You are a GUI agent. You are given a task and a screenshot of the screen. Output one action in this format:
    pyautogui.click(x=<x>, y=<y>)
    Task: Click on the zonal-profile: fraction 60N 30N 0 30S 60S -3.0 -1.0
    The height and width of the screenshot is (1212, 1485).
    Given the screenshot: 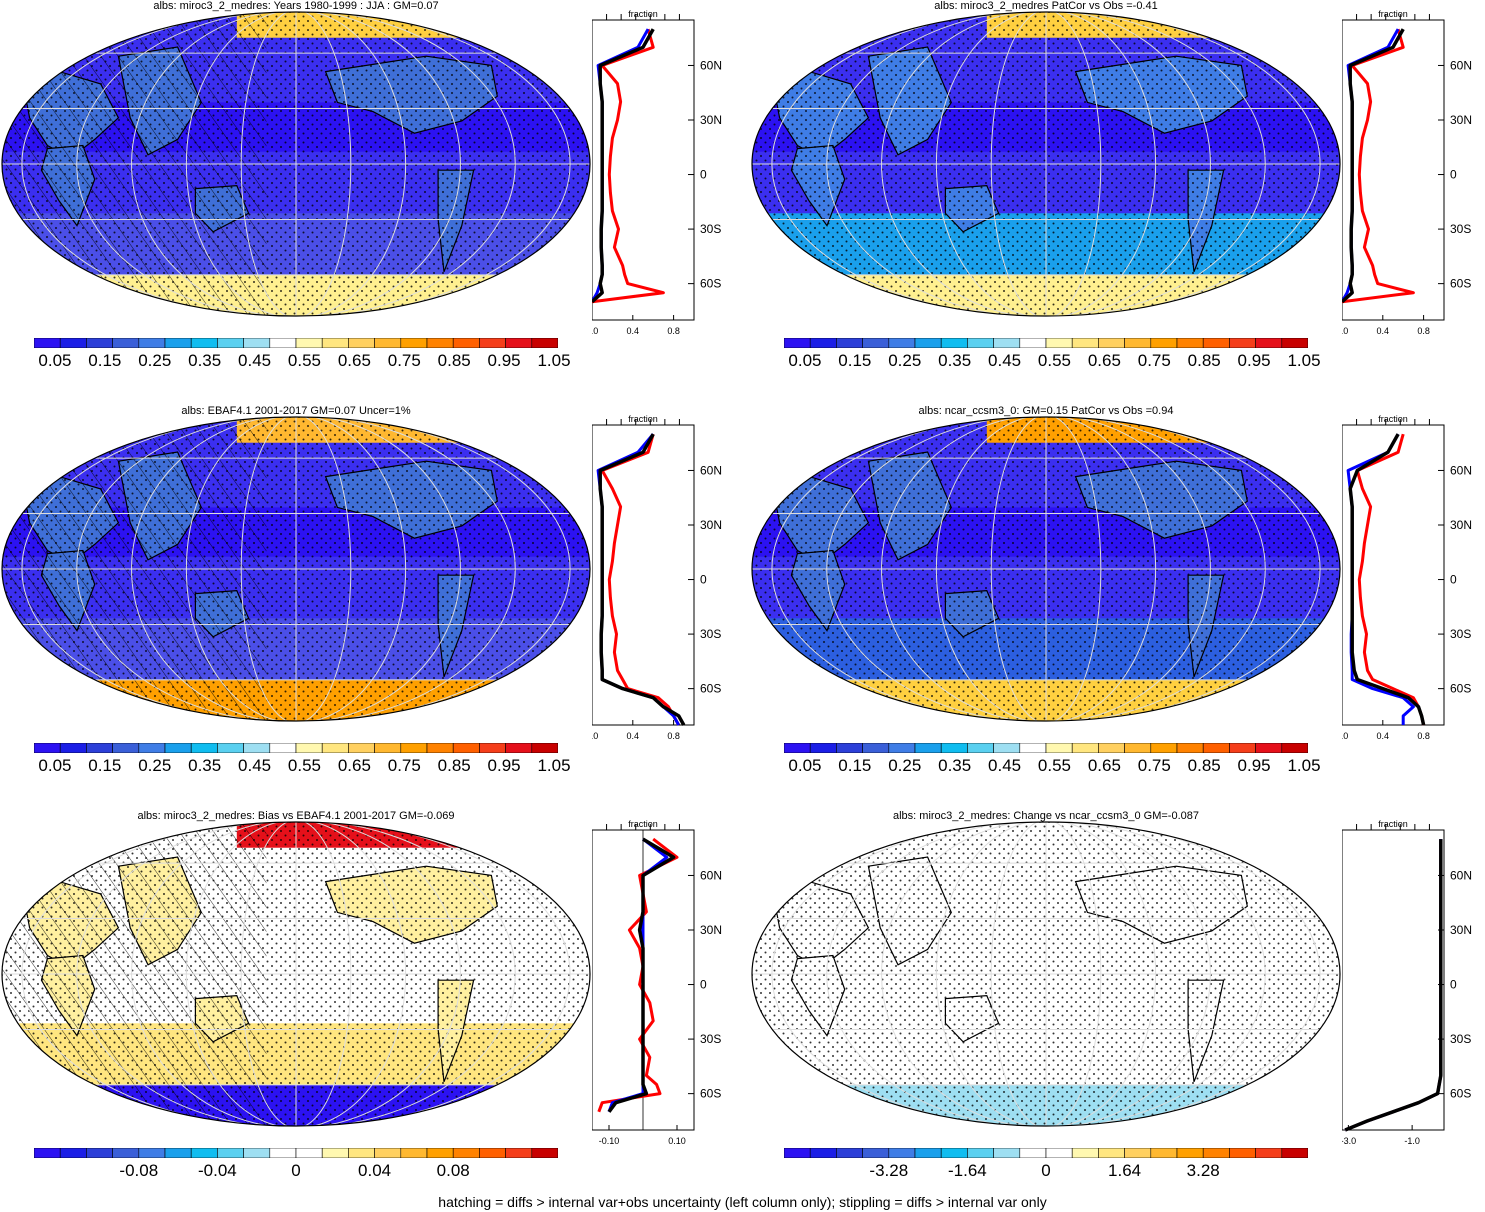 What is the action you would take?
    pyautogui.click(x=1407, y=982)
    